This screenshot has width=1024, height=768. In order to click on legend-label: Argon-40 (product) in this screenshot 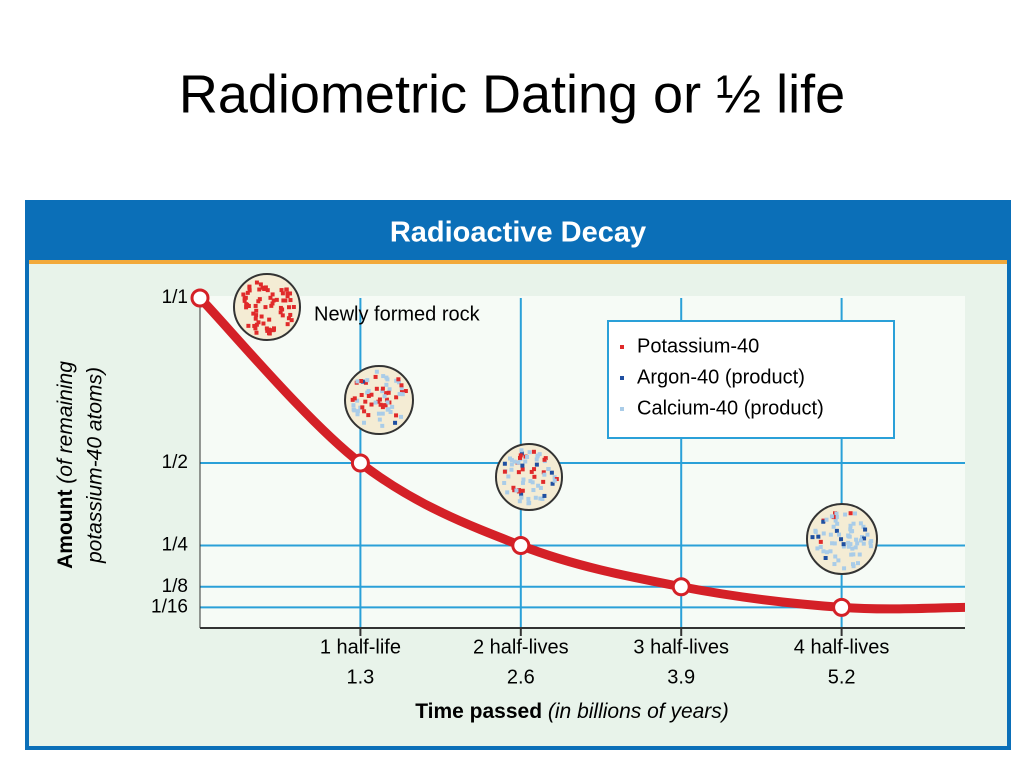, I will do `click(721, 377)`.